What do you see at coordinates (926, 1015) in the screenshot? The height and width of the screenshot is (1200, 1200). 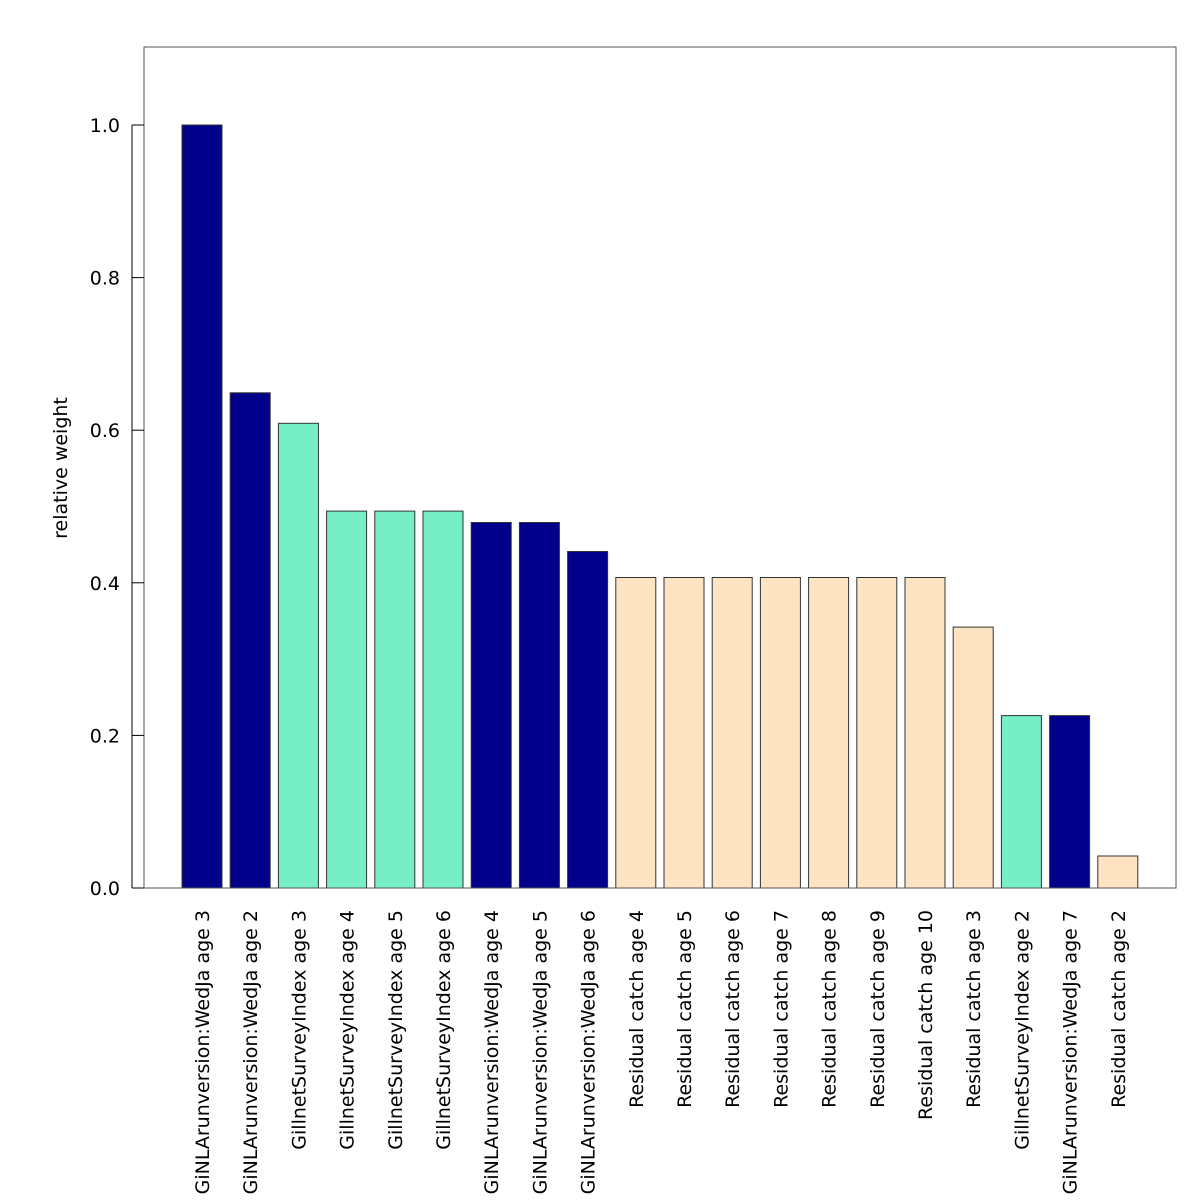 I see `x-tick-label: Residual catch age 10` at bounding box center [926, 1015].